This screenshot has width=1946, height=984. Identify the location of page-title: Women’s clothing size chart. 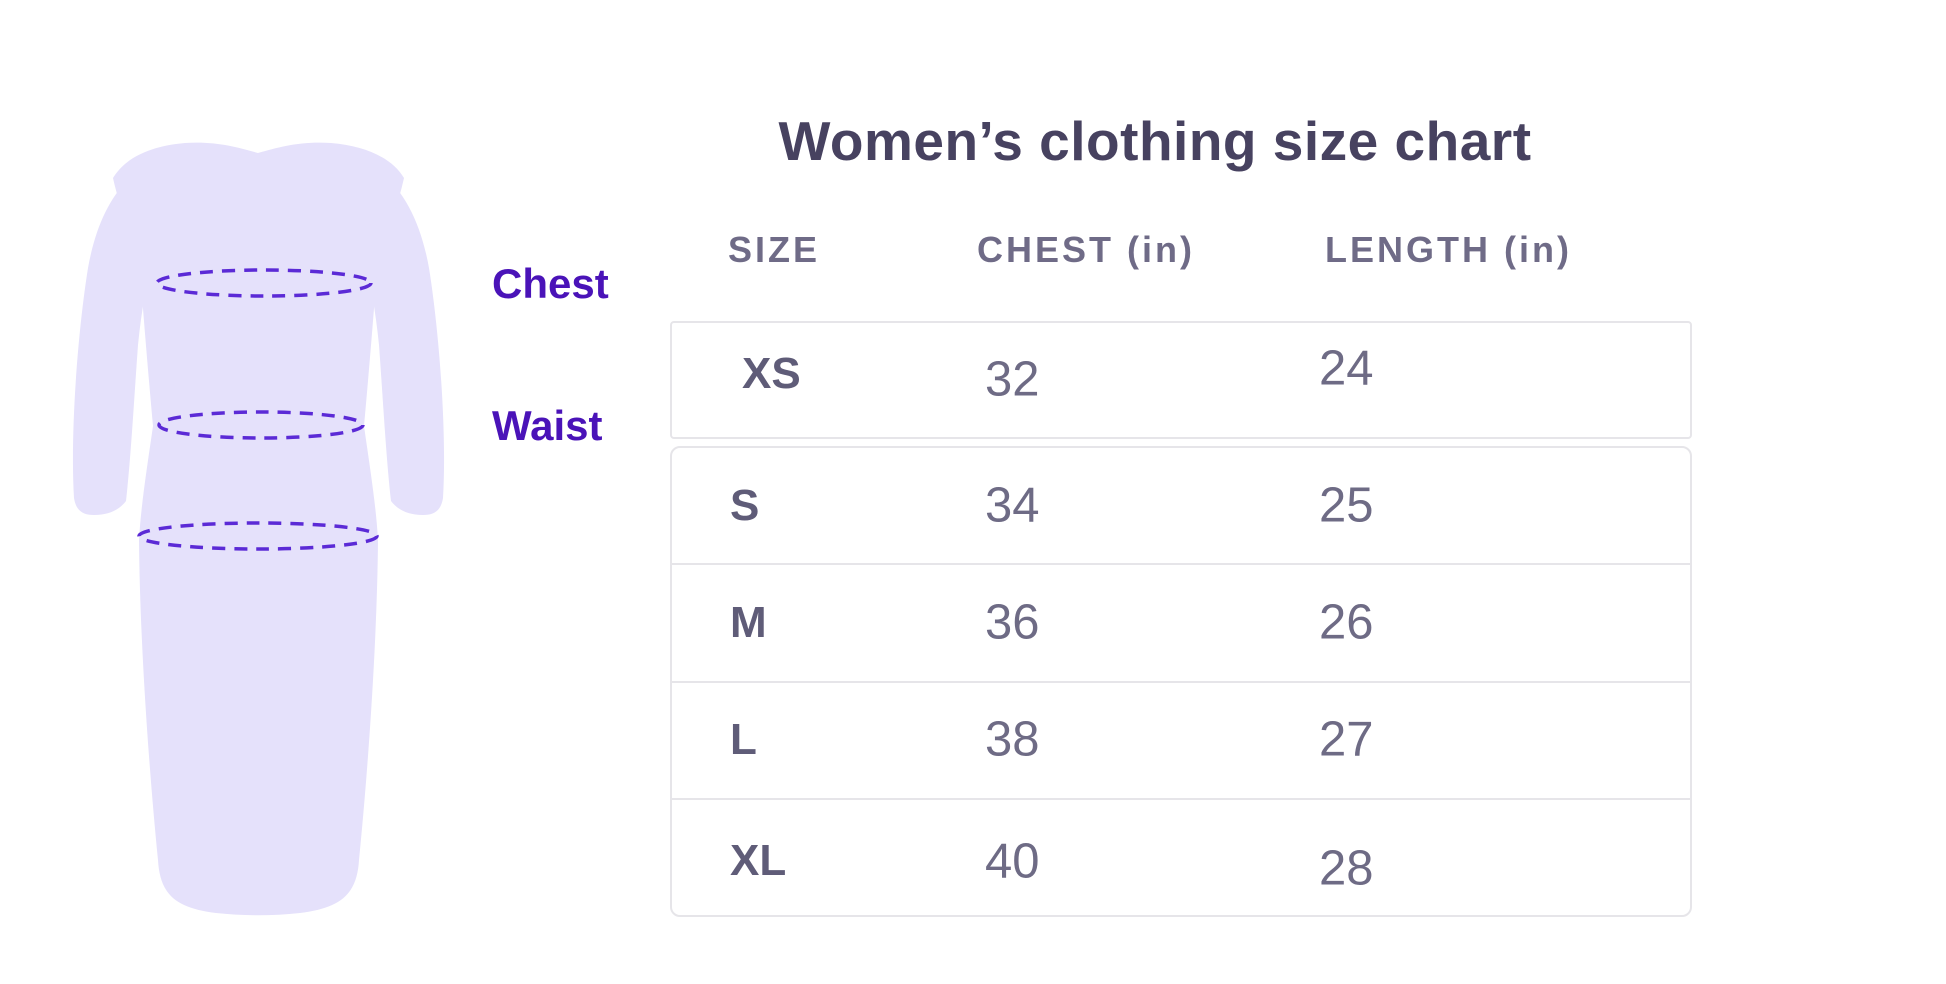
(1155, 141).